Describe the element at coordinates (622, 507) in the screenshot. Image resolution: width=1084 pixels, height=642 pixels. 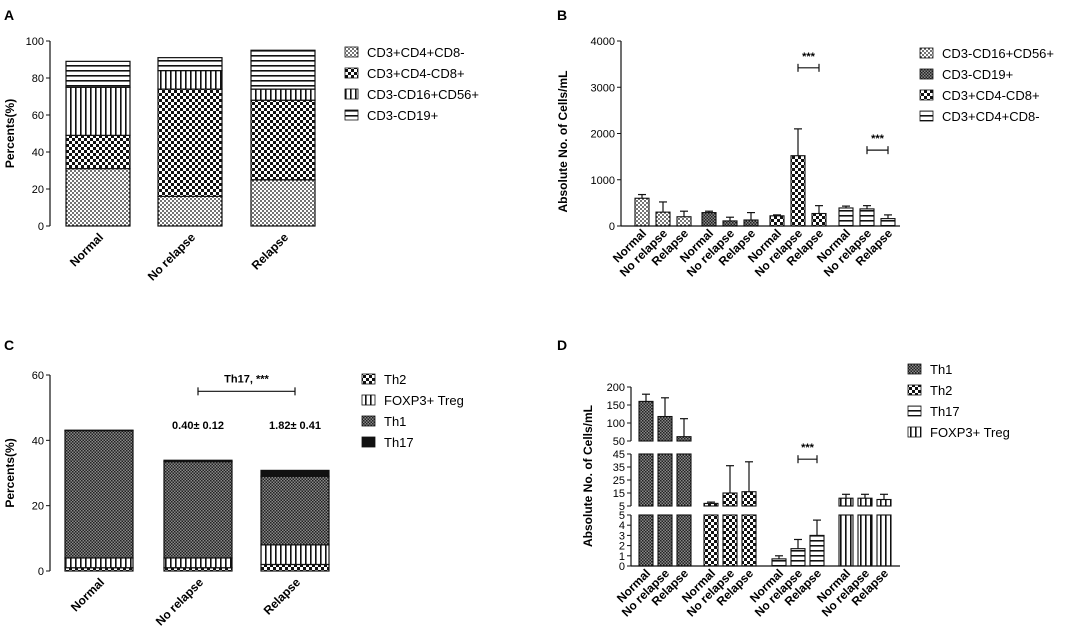
I see `d-y-tick-label: 5` at that location.